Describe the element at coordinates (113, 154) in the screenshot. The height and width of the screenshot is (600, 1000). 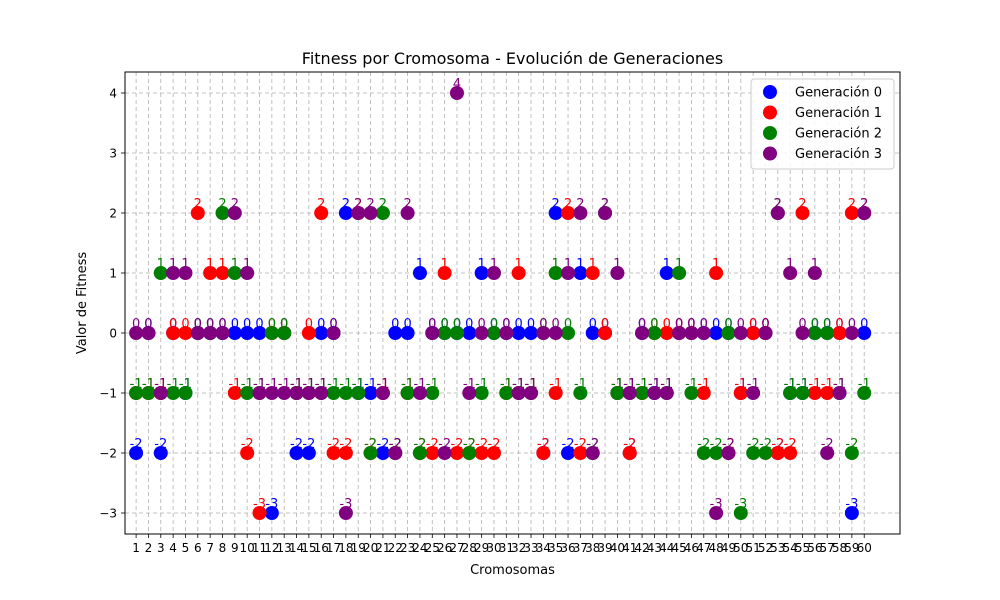
I see `y-tick-label: 3` at that location.